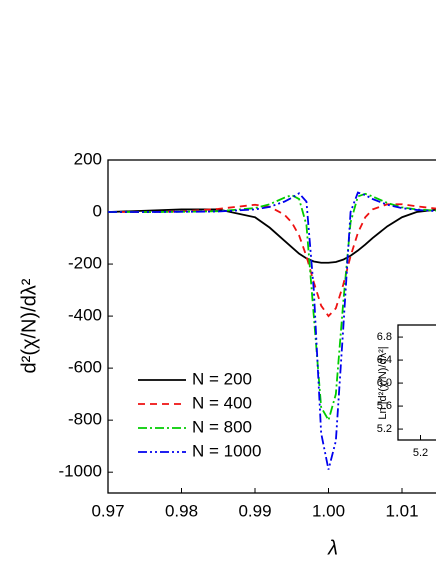  What do you see at coordinates (29, 325) in the screenshot?
I see `y-axis-label: d²(χ/N)/dλ²` at bounding box center [29, 325].